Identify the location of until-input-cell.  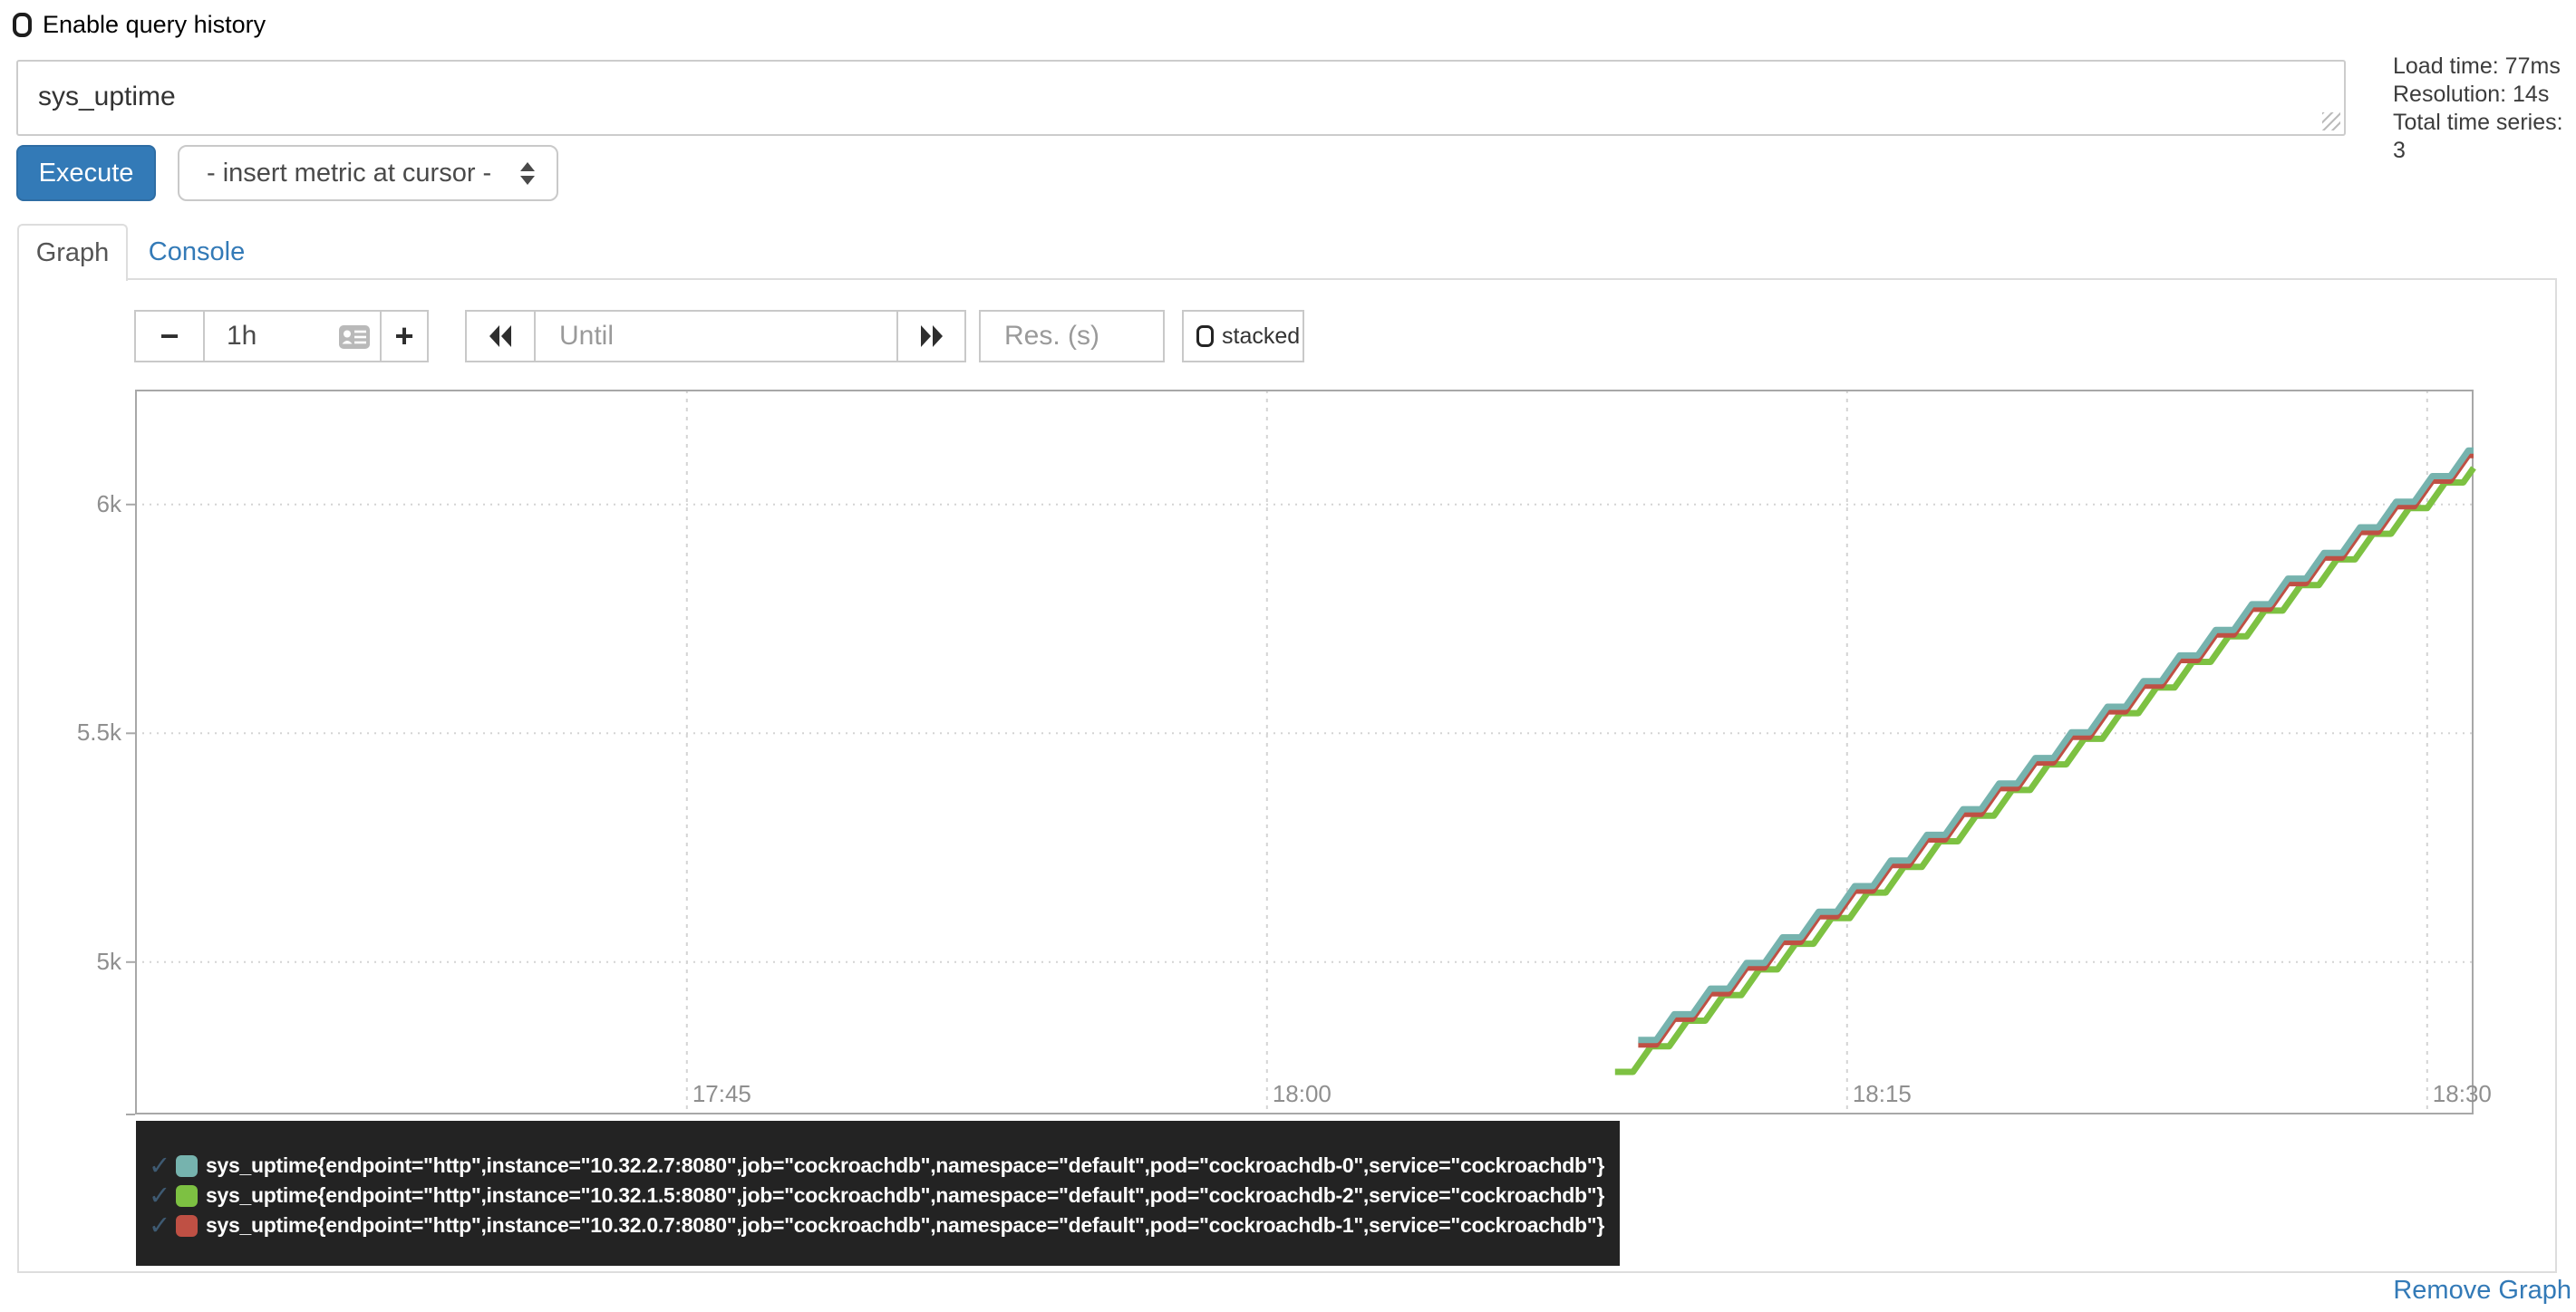
(715, 337).